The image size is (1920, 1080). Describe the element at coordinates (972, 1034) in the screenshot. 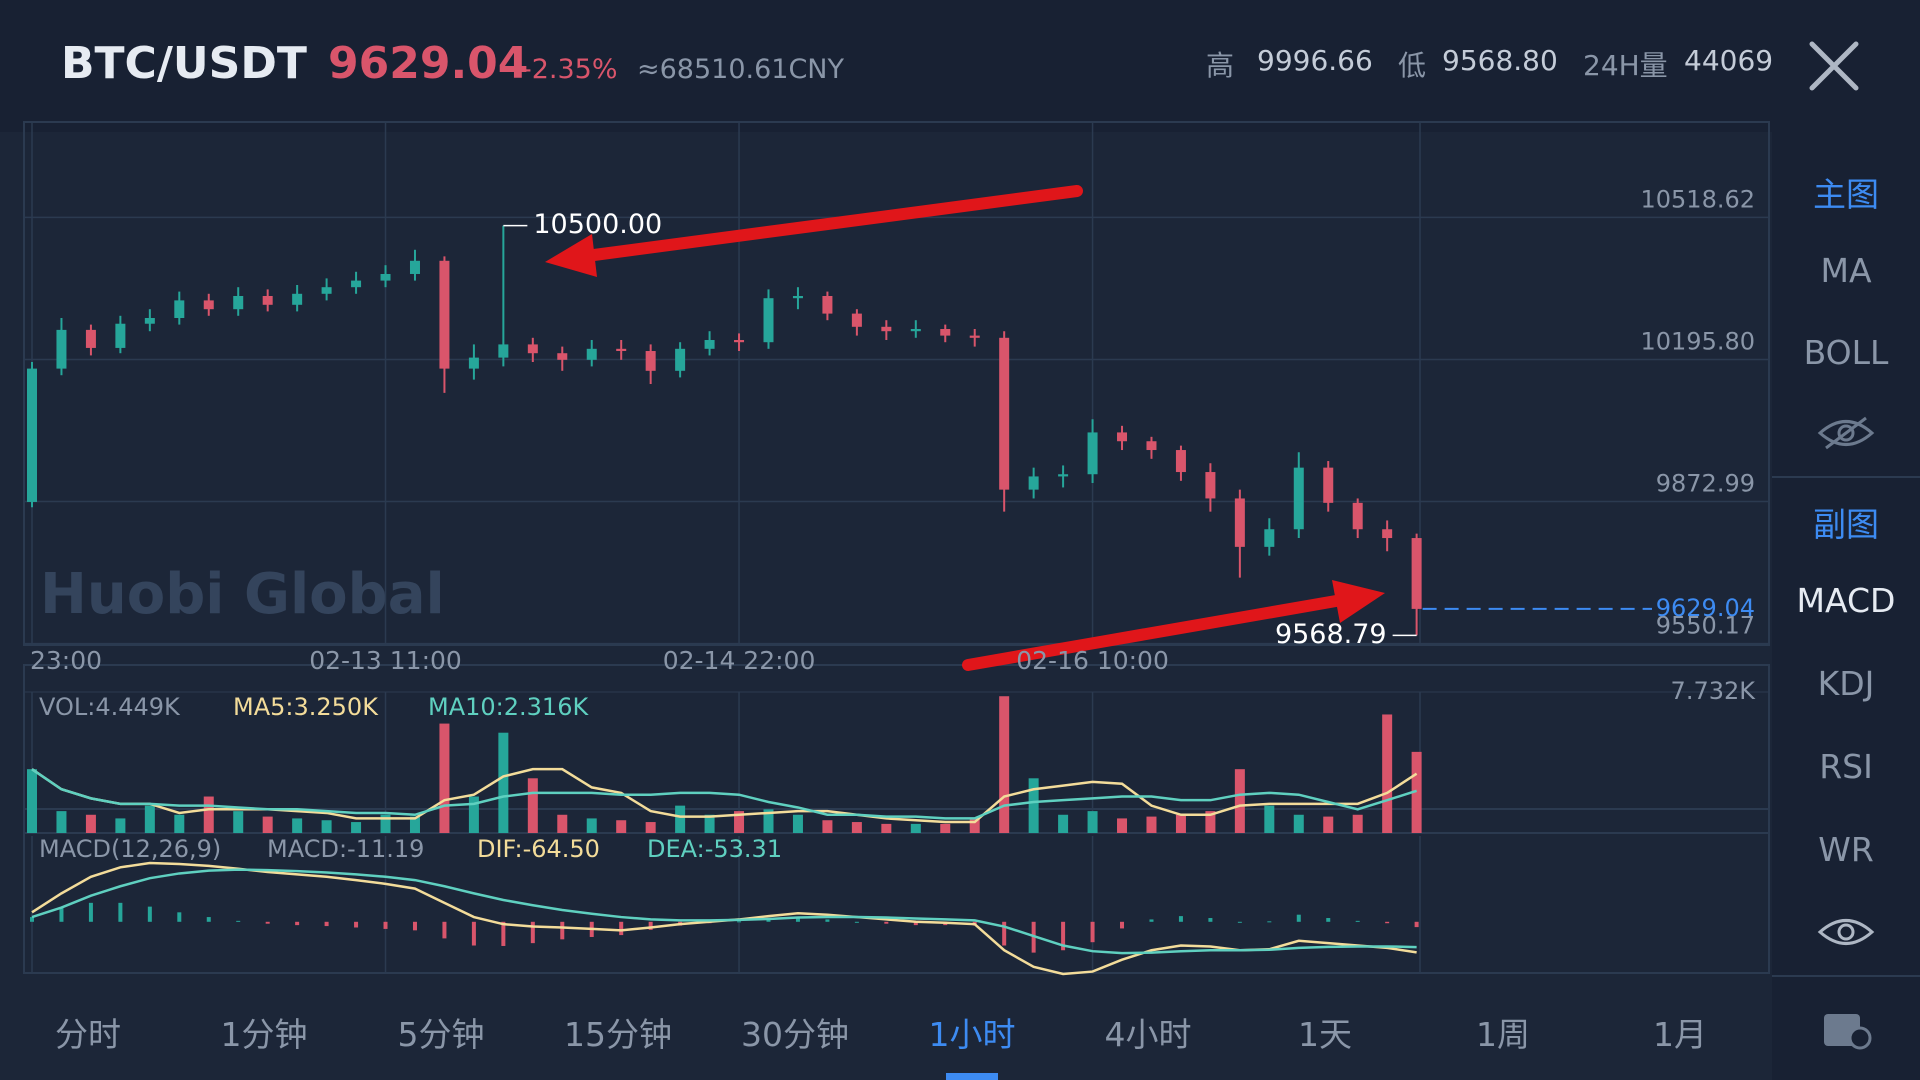

I see `interval-tab: 1小时` at that location.